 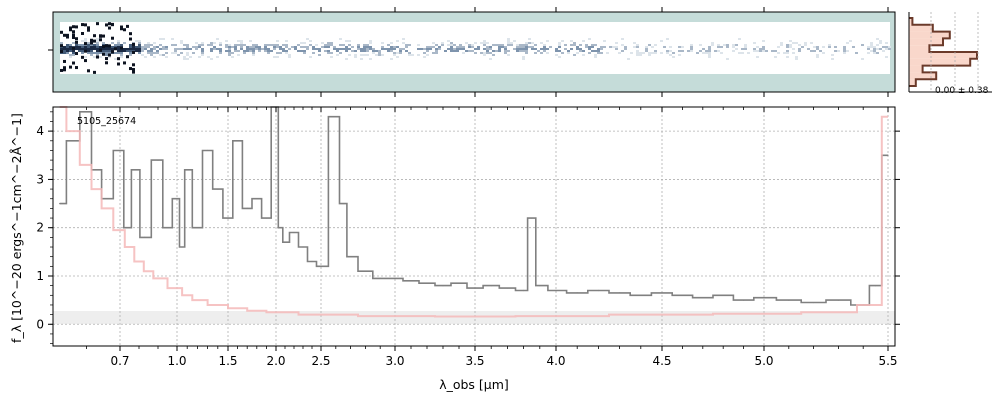 I want to click on histogram-outline, so click(x=943, y=52).